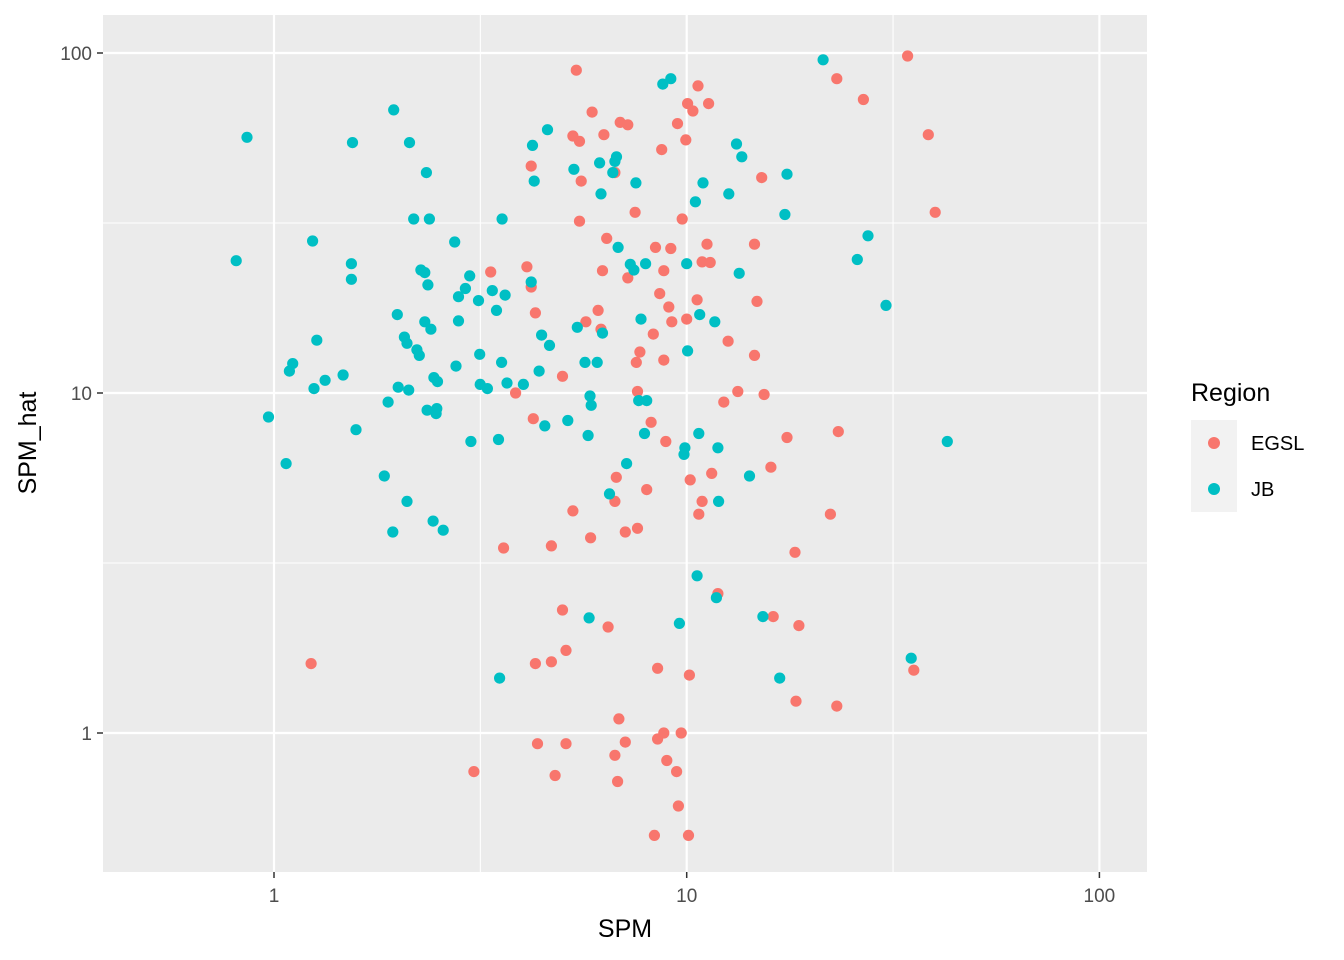 Image resolution: width=1344 pixels, height=960 pixels. Describe the element at coordinates (1230, 393) in the screenshot. I see `legend-title: Region` at that location.